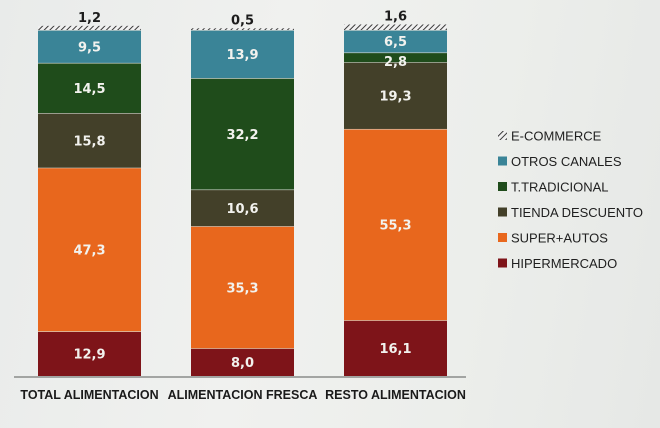 The image size is (660, 428). I want to click on legend-item-super-autos: SUPER+AUTOS, so click(553, 238).